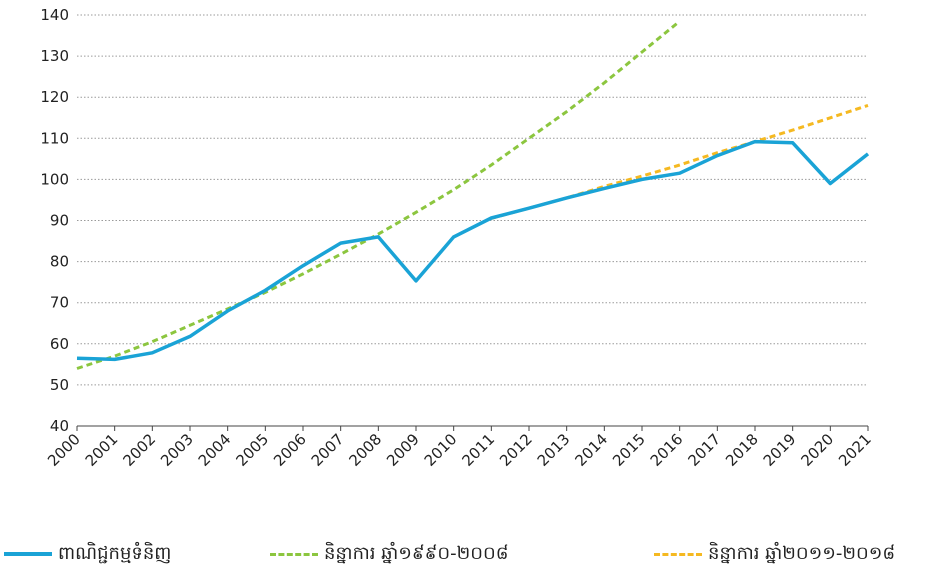 The height and width of the screenshot is (578, 942). I want to click on y-tick-label-140: 140, so click(54, 15).